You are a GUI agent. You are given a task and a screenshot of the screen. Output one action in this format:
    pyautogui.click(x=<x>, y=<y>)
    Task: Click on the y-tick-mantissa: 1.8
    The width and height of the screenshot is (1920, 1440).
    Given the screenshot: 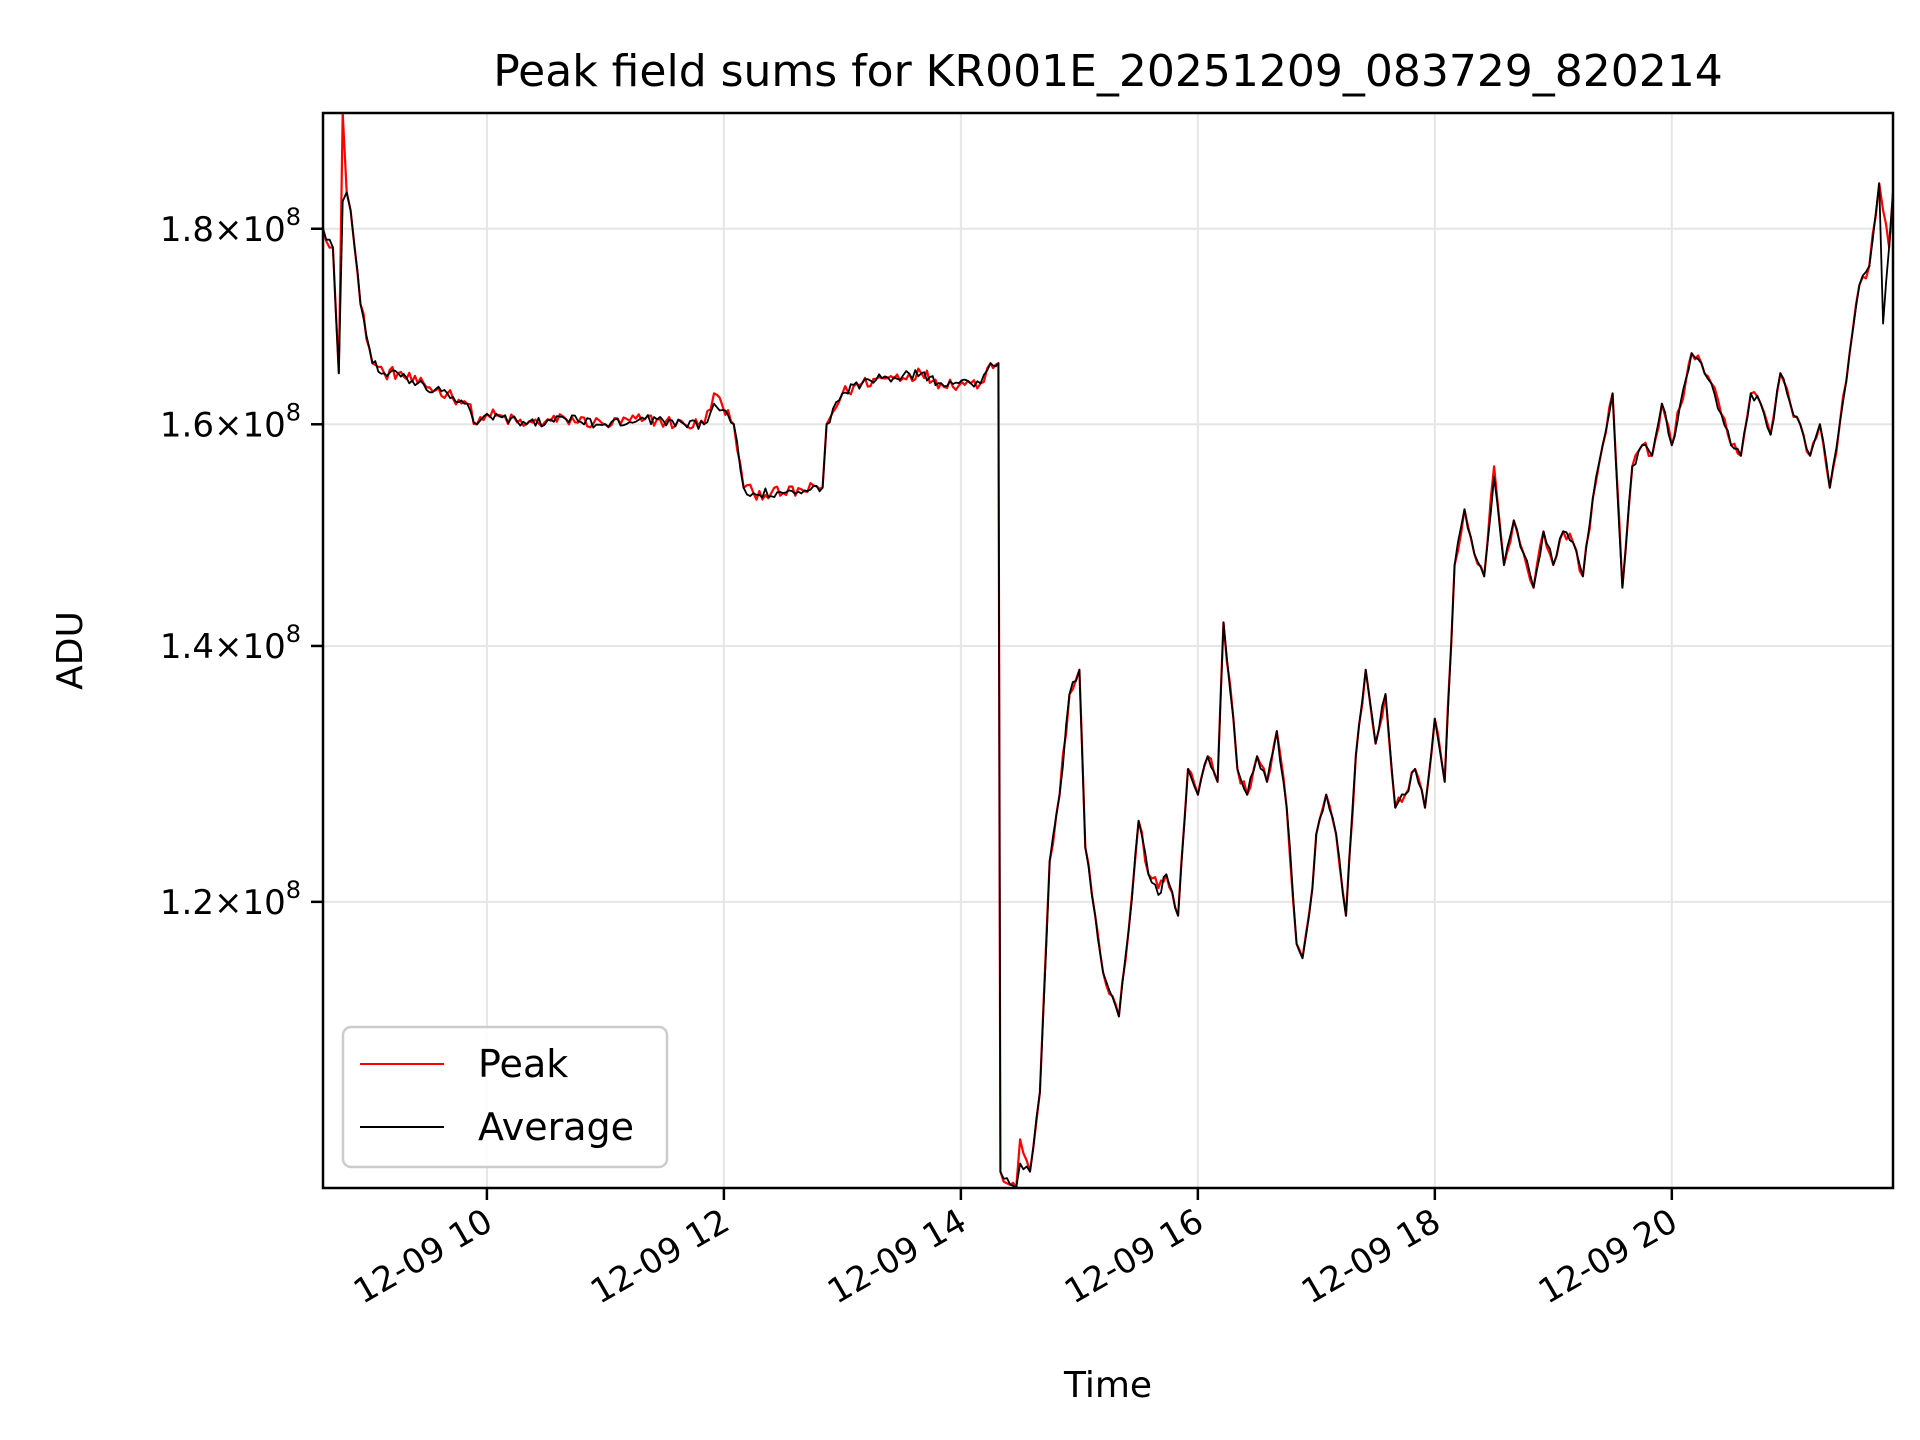 What is the action you would take?
    pyautogui.click(x=187, y=230)
    